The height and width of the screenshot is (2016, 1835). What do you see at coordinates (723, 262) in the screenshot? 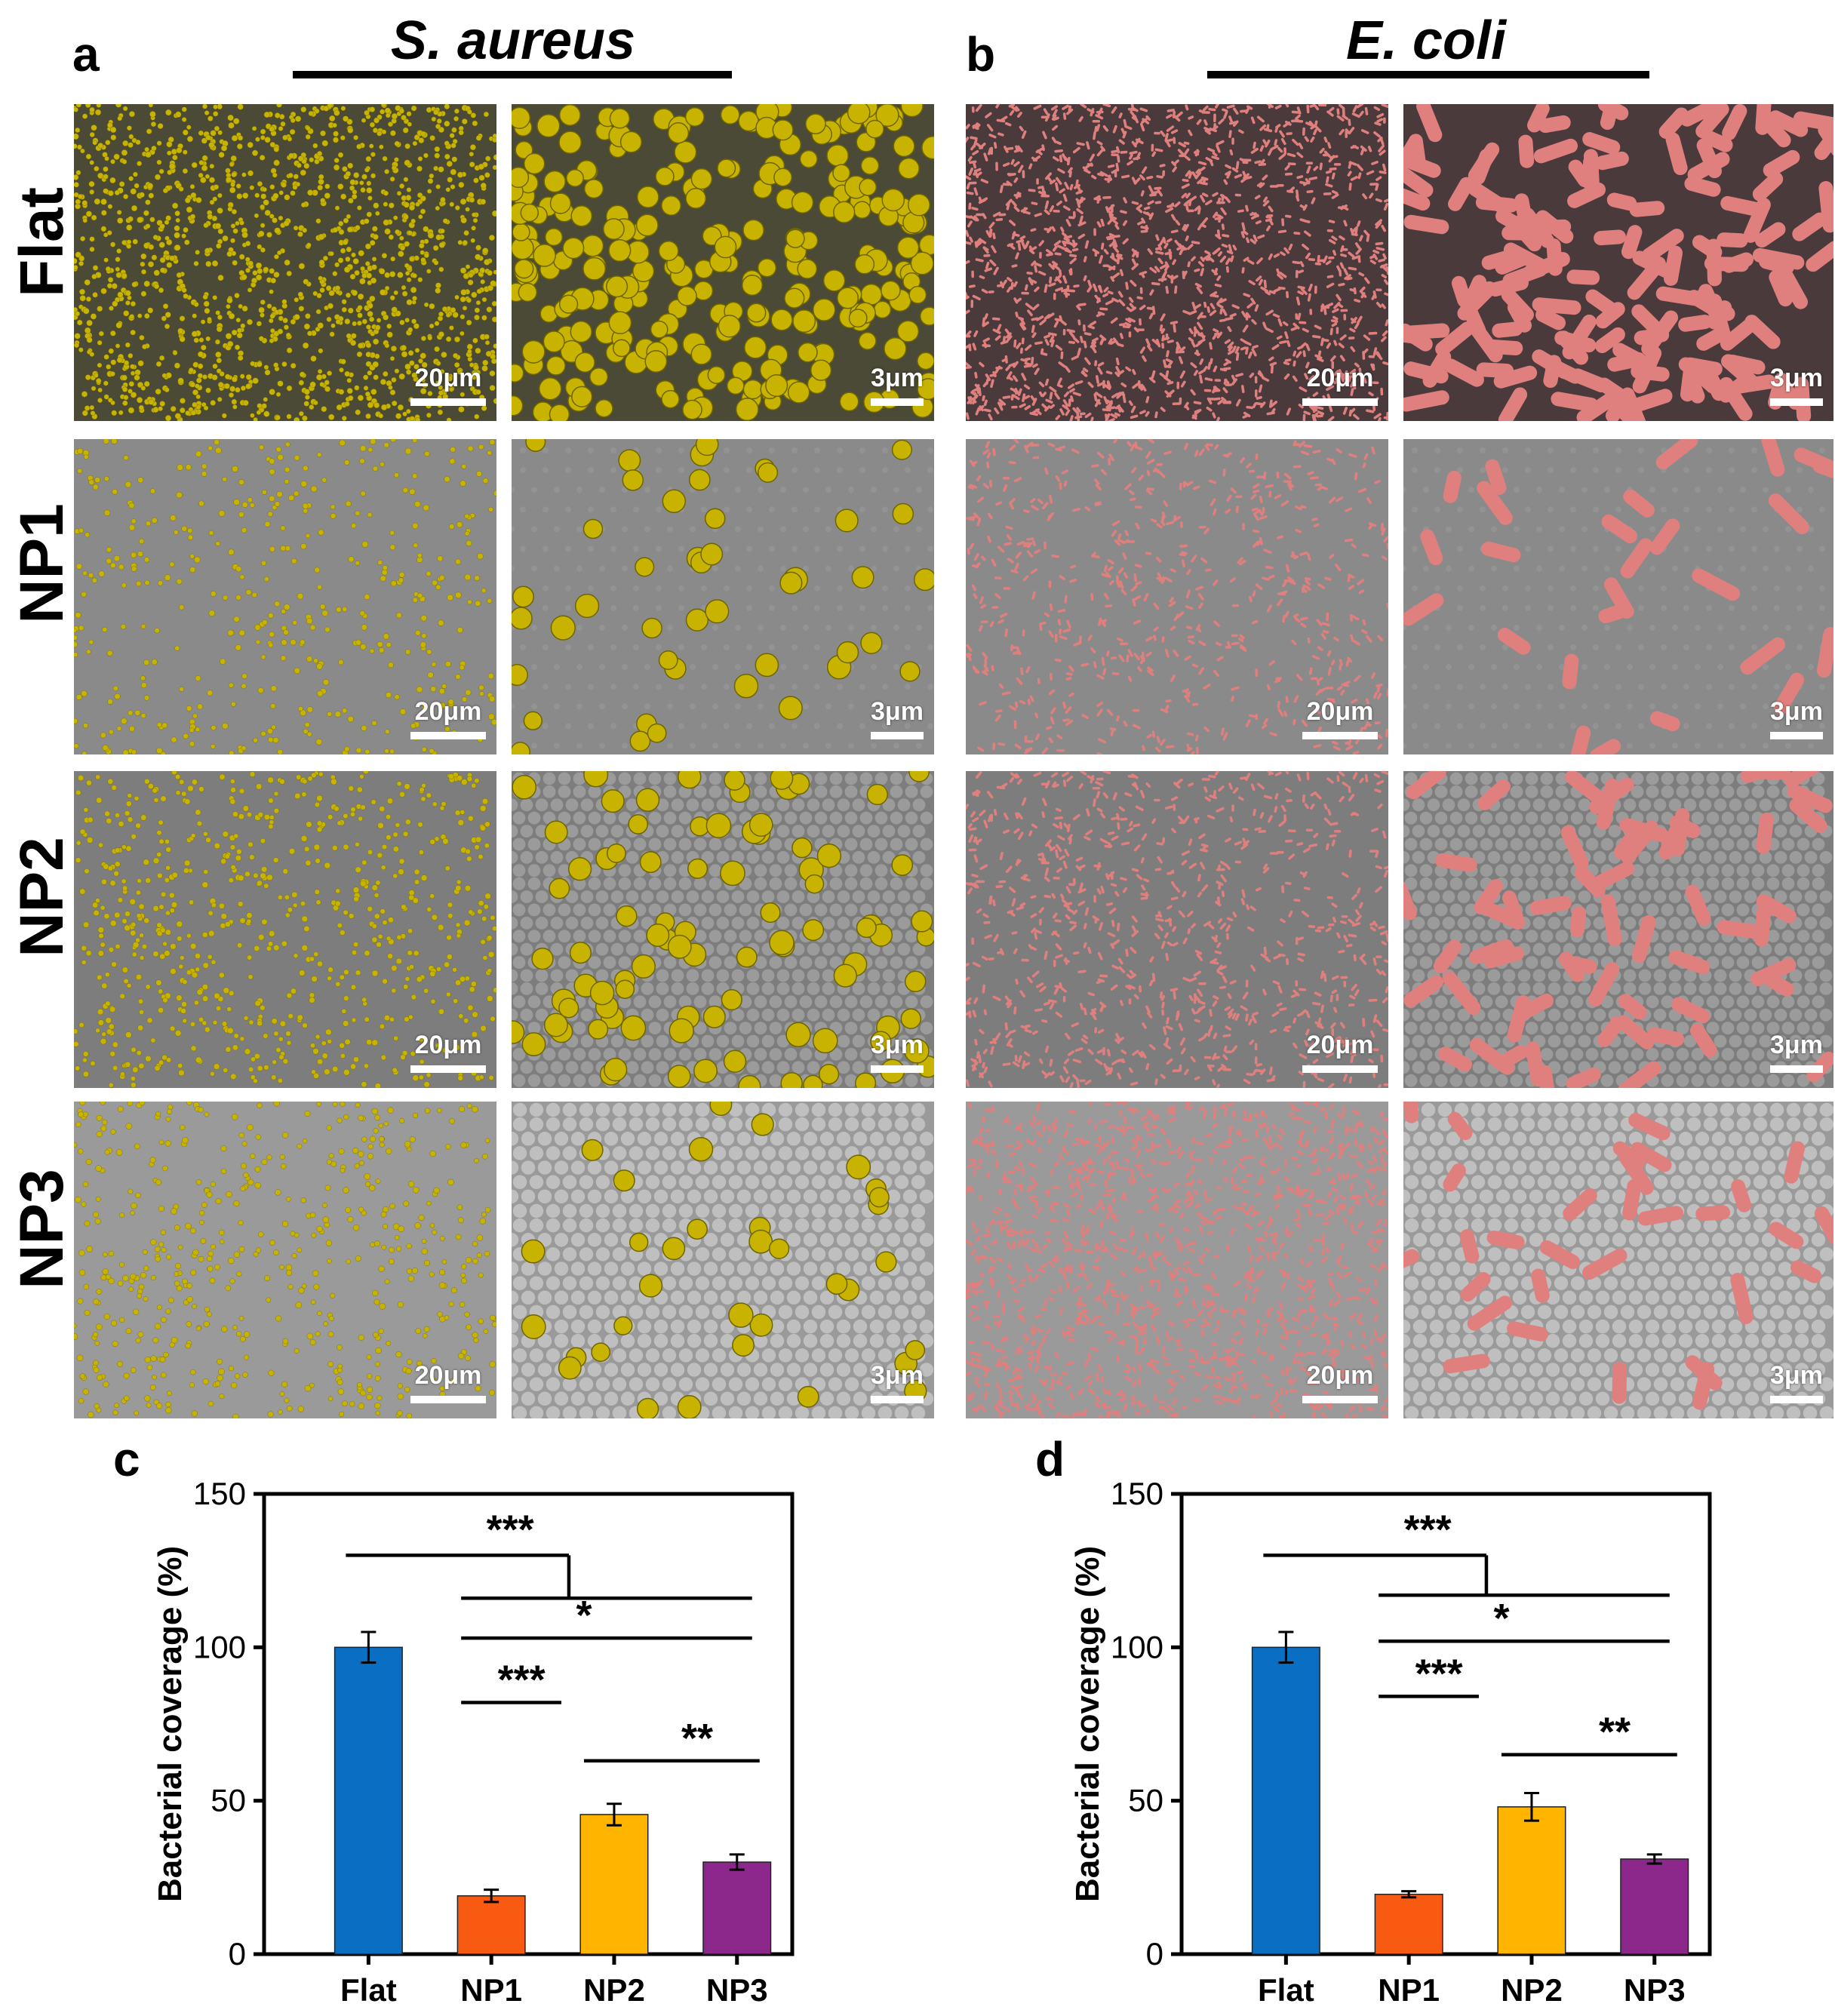
I see `sem-image-saureus-flat-high: 3μm` at bounding box center [723, 262].